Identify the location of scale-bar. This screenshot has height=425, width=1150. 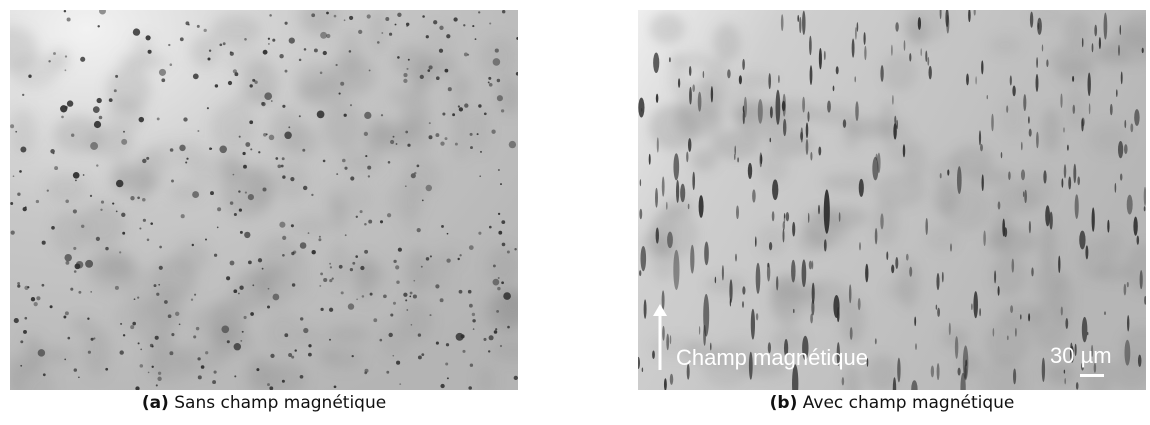
(1092, 375).